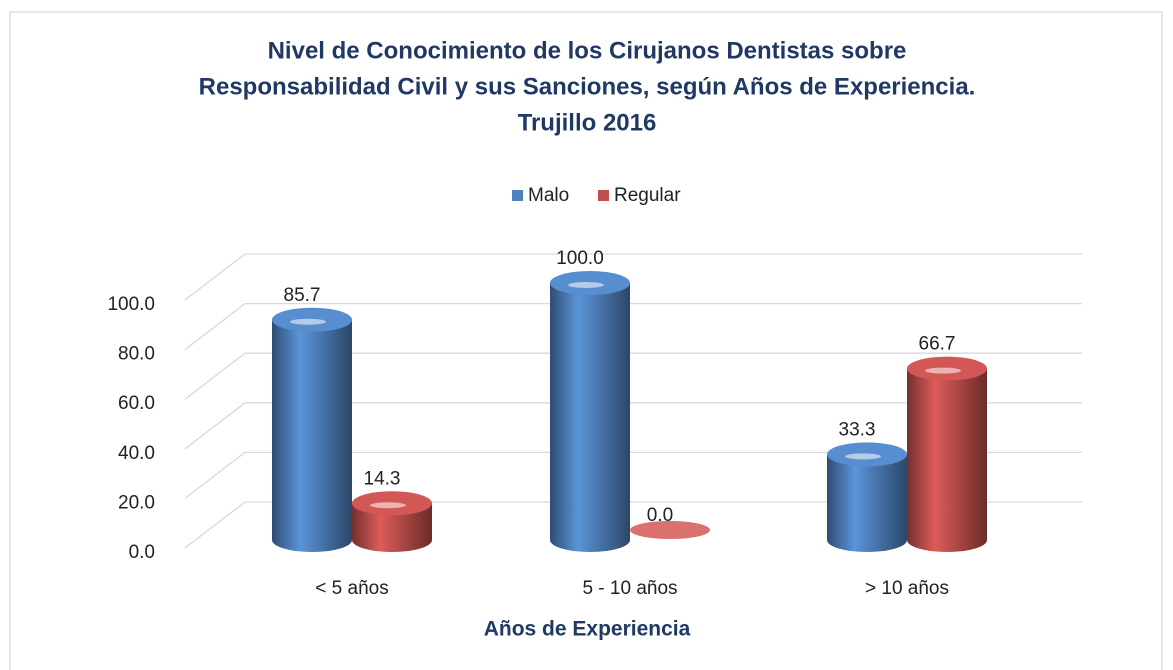 The height and width of the screenshot is (670, 1173). Describe the element at coordinates (660, 515) in the screenshot. I see `data-label: 0.0` at that location.